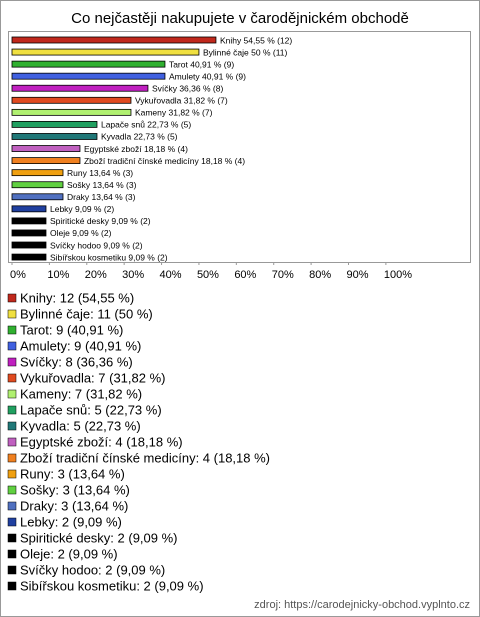  What do you see at coordinates (80, 425) in the screenshot?
I see `legend-label: Kyvadla: 5 (22,73 %)` at bounding box center [80, 425].